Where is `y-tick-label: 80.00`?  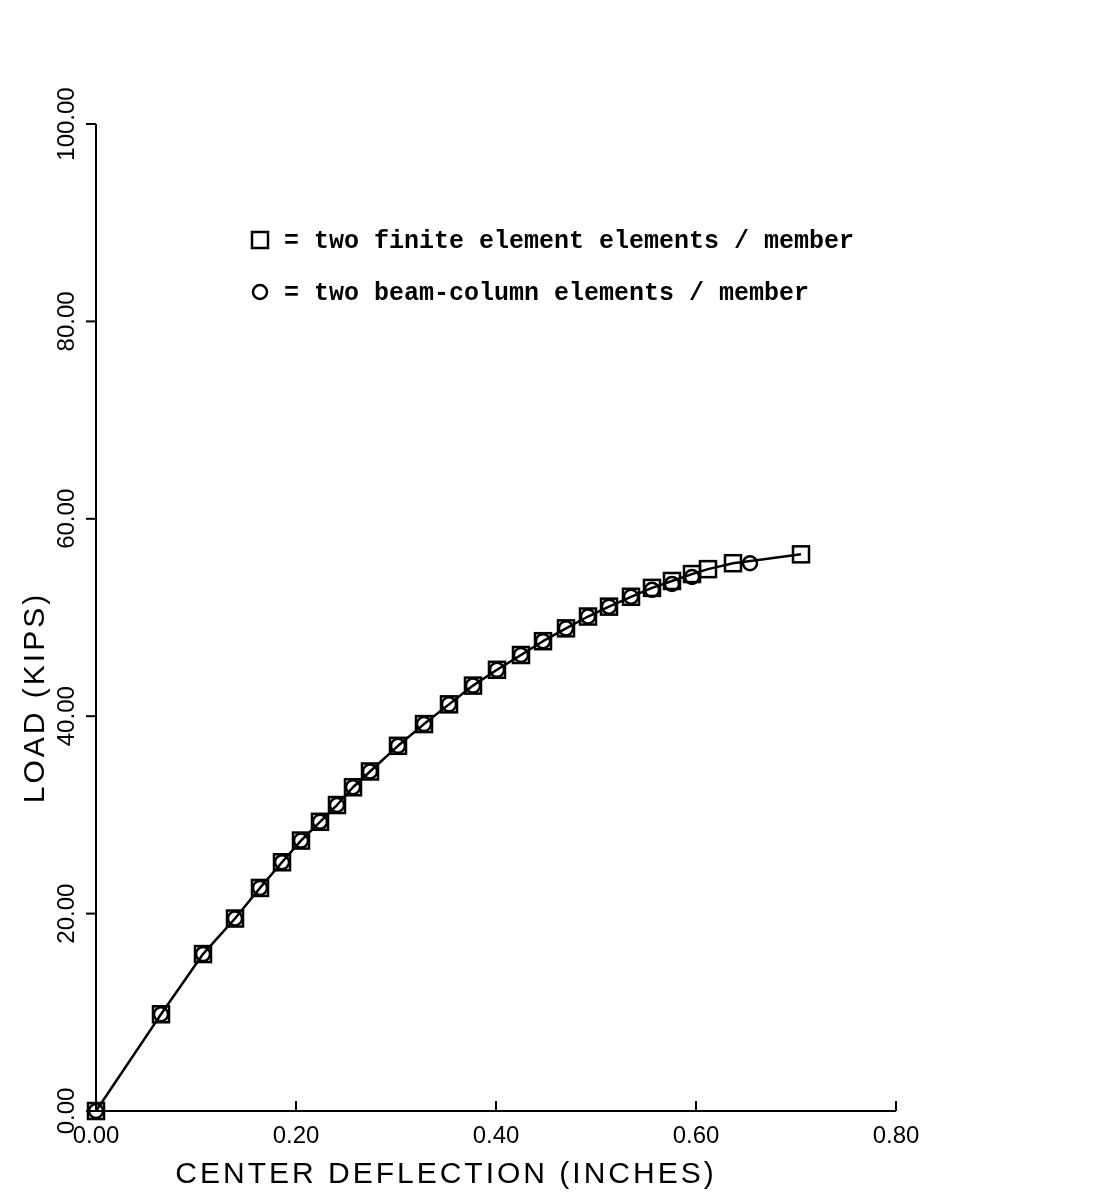 y-tick-label: 80.00 is located at coordinates (65, 321).